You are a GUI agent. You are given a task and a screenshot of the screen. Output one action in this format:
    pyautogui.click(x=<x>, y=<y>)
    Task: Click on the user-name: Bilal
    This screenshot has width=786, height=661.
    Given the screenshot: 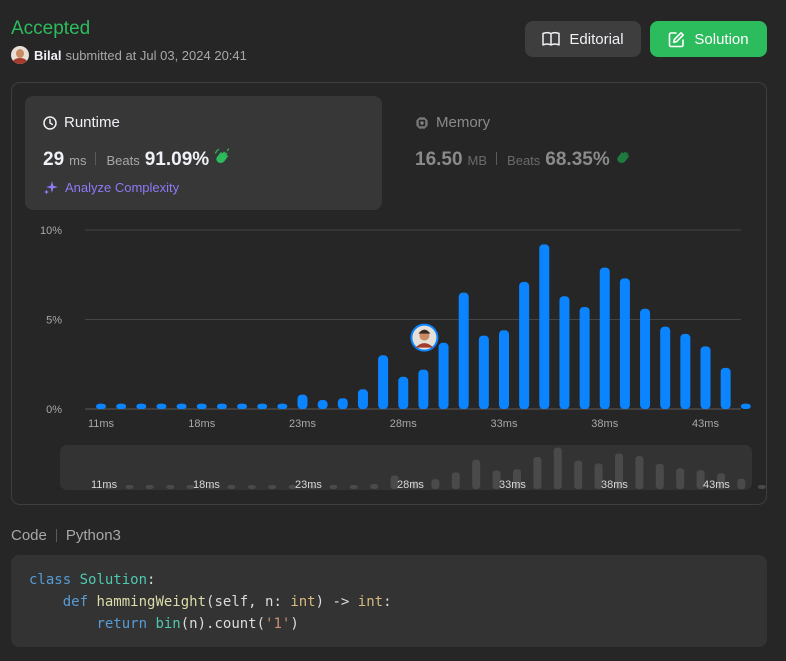 What is the action you would take?
    pyautogui.click(x=48, y=55)
    